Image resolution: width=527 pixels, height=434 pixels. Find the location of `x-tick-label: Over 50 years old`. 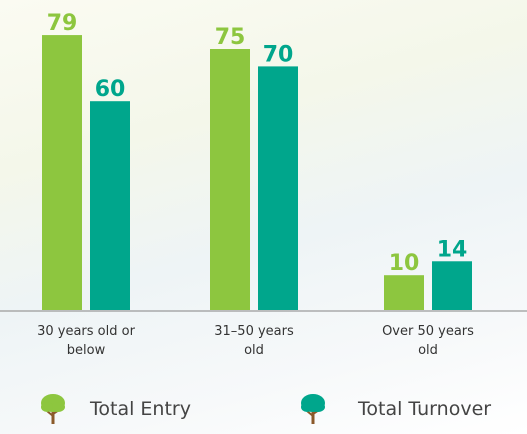

x-tick-label: Over 50 years old is located at coordinates (428, 341).